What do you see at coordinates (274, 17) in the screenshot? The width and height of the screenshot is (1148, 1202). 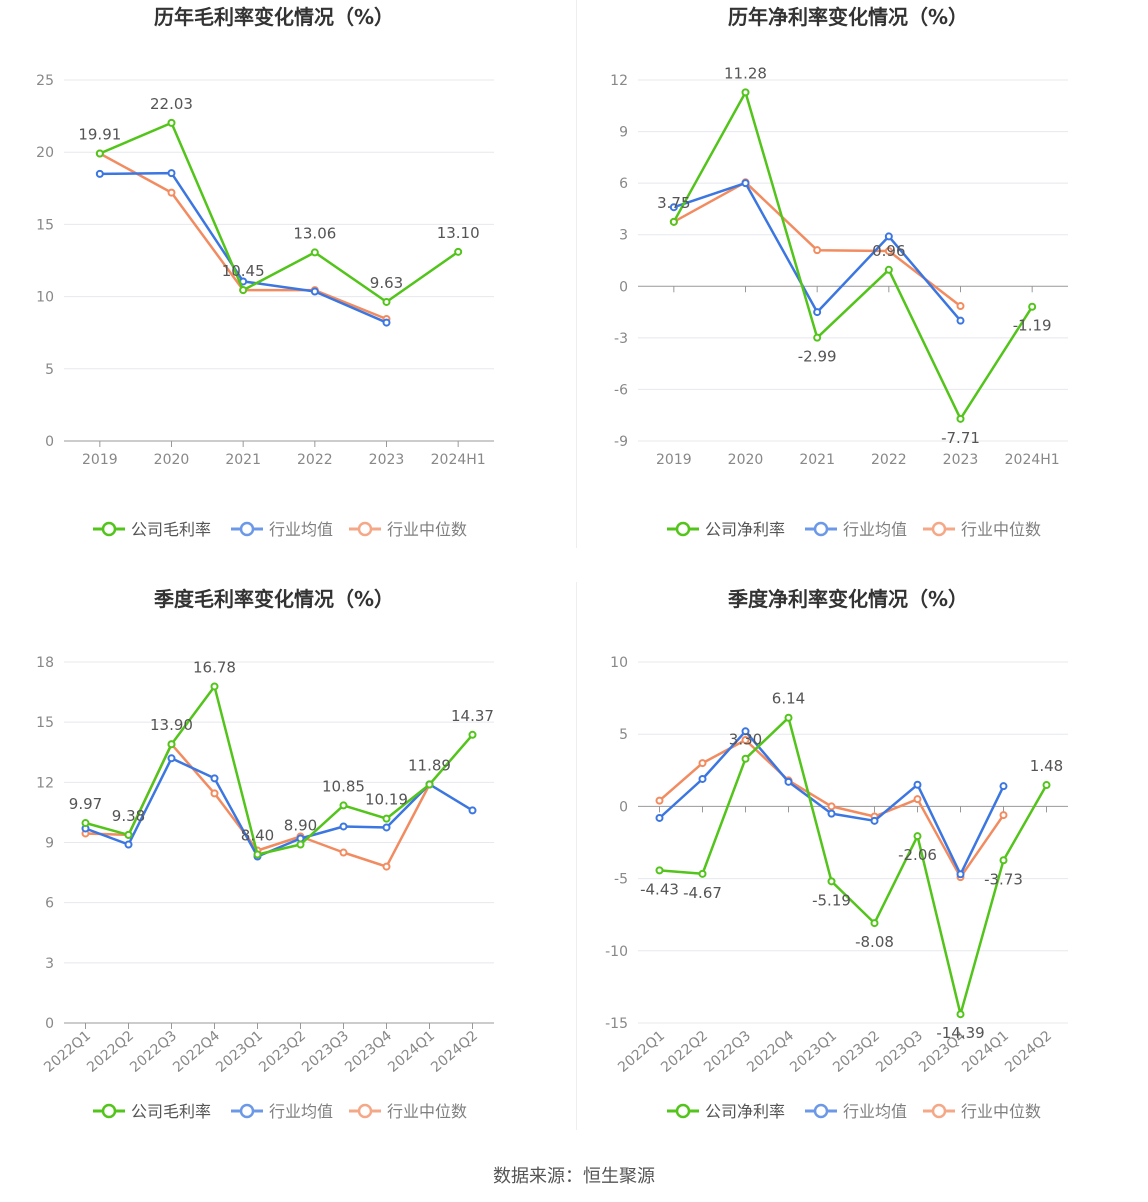 I see `chart-title: 历年毛利率变化情况（%）` at bounding box center [274, 17].